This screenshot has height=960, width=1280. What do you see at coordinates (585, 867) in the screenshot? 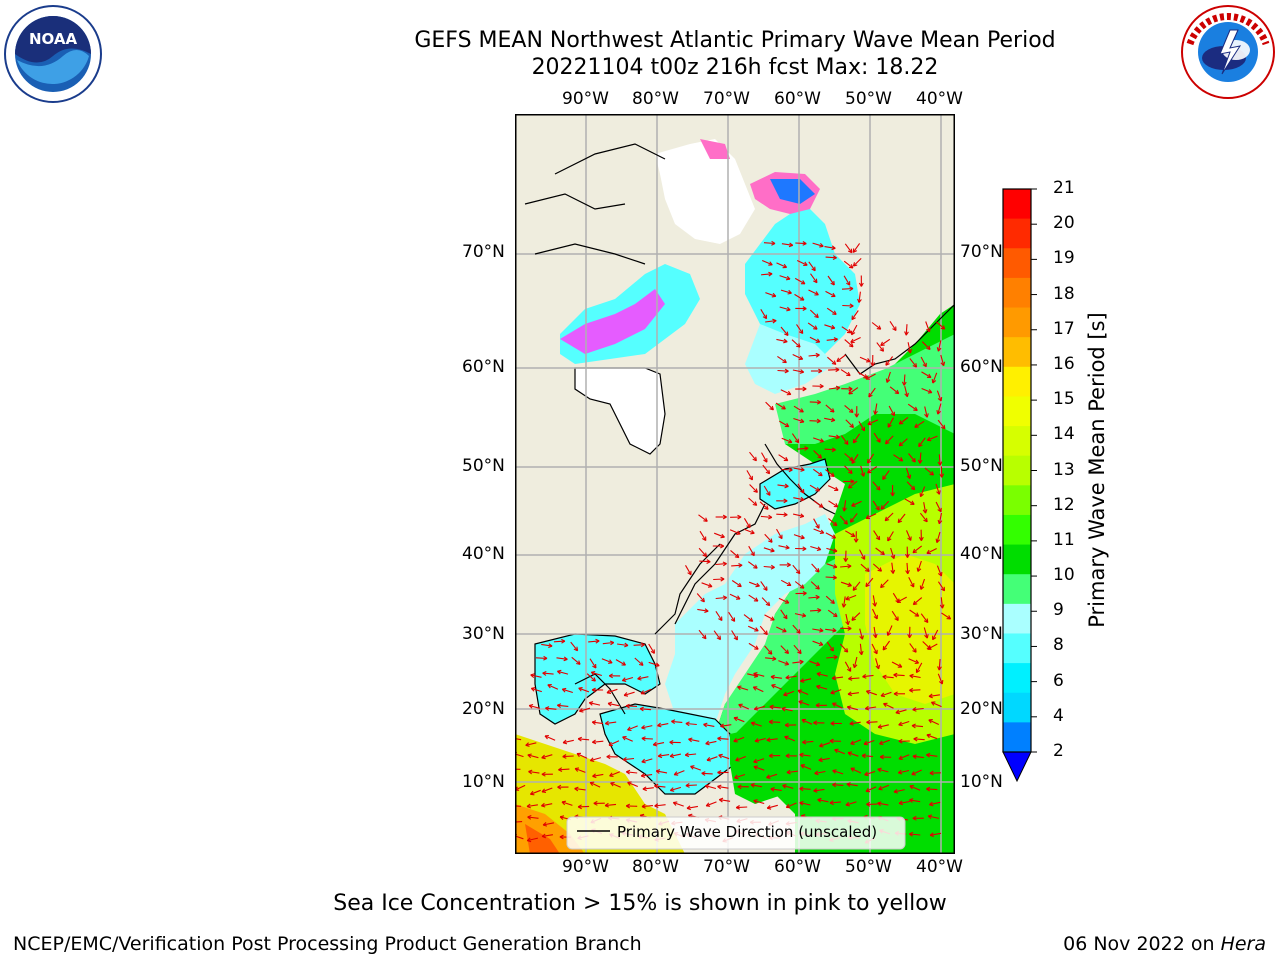
I see `lon-label-bottom: 90°W` at bounding box center [585, 867].